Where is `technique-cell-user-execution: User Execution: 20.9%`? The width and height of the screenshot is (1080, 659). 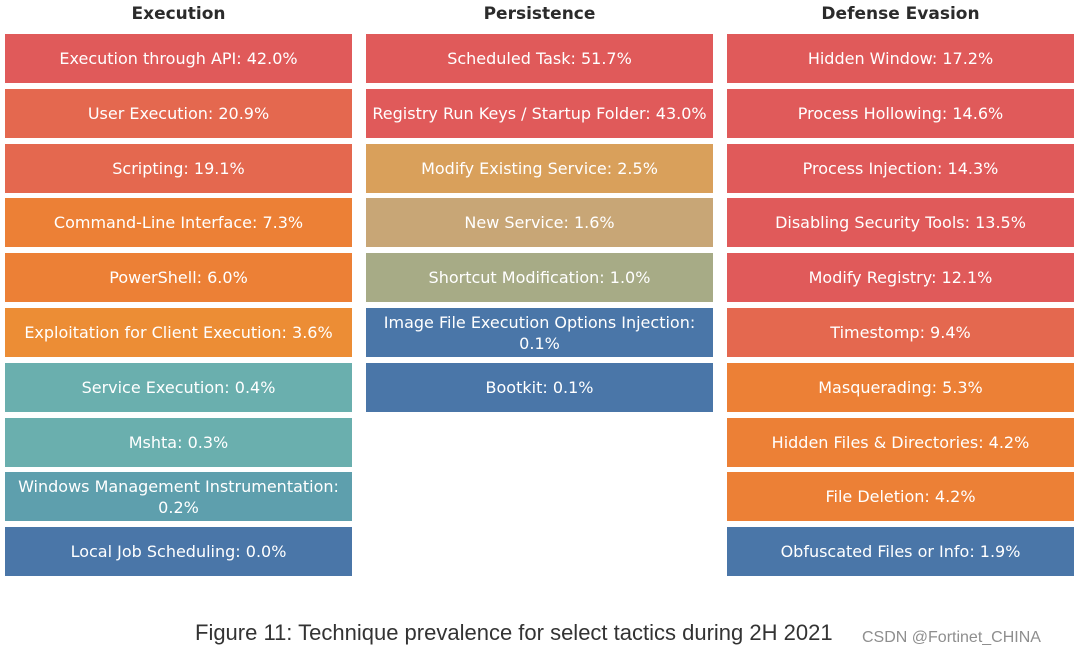 technique-cell-user-execution: User Execution: 20.9% is located at coordinates (178, 113).